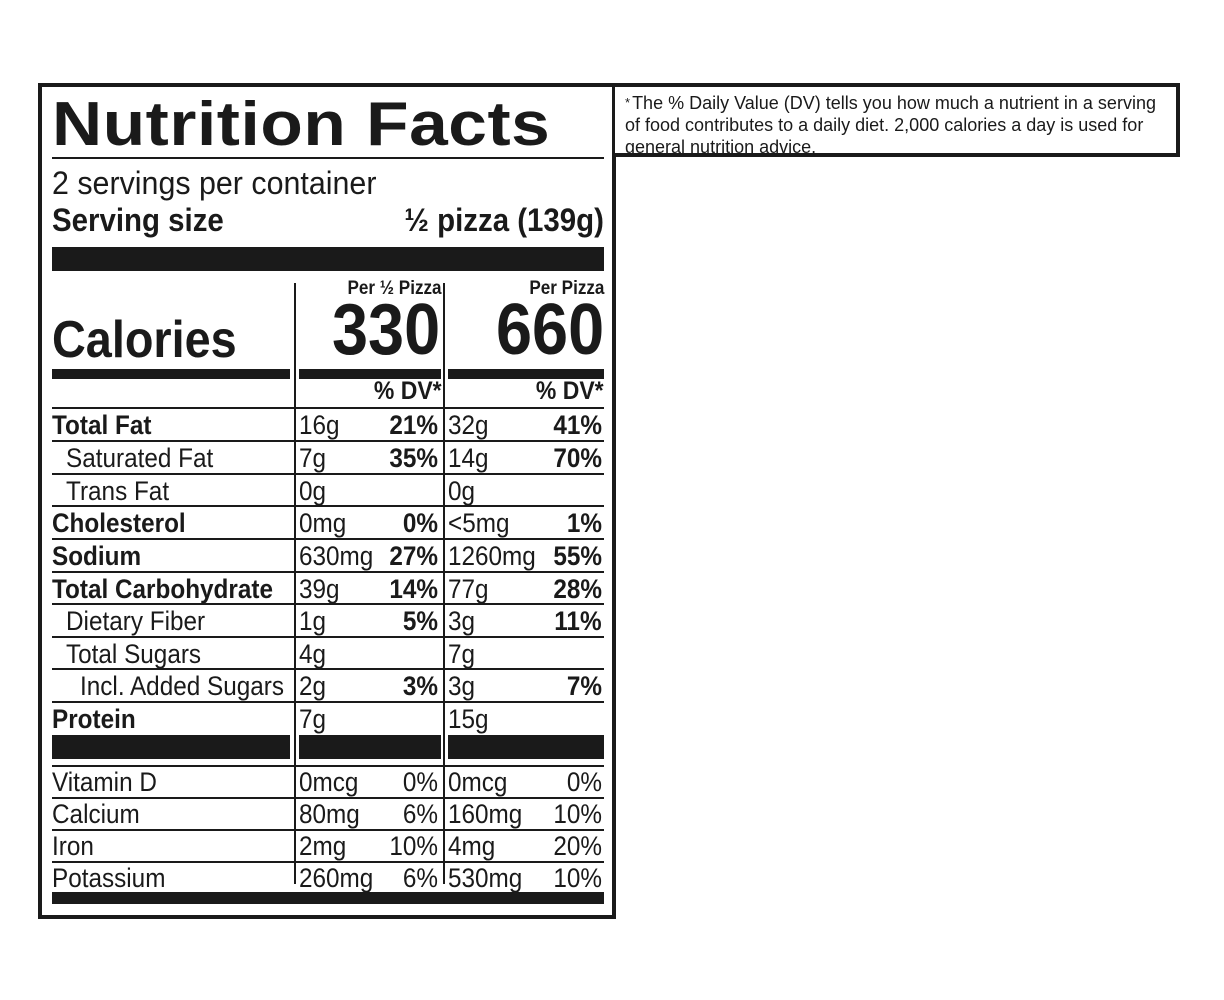 This screenshot has height=1000, width=1224. I want to click on dv-whole: 11%, so click(578, 621).